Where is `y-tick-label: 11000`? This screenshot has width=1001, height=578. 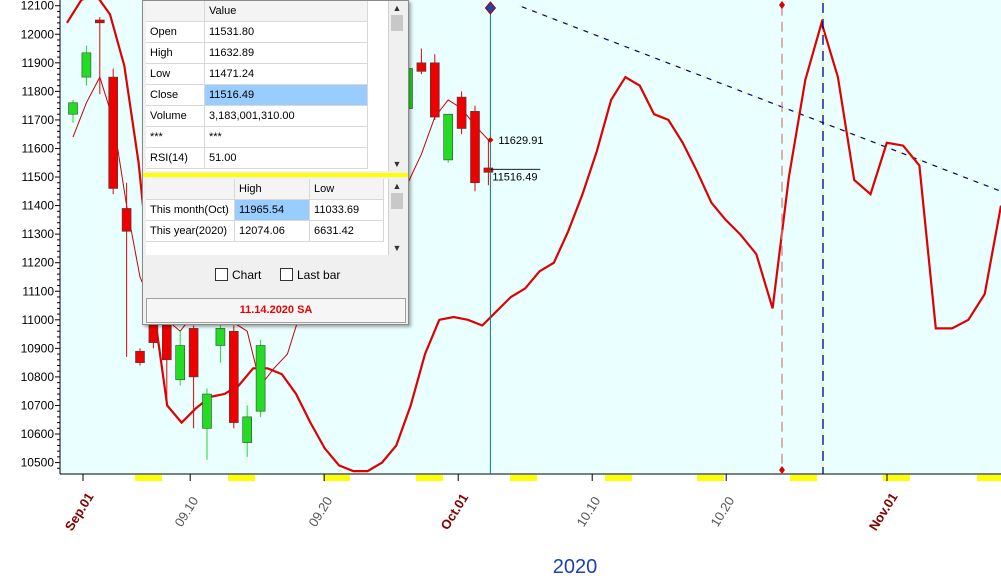
y-tick-label: 11000 is located at coordinates (38, 320).